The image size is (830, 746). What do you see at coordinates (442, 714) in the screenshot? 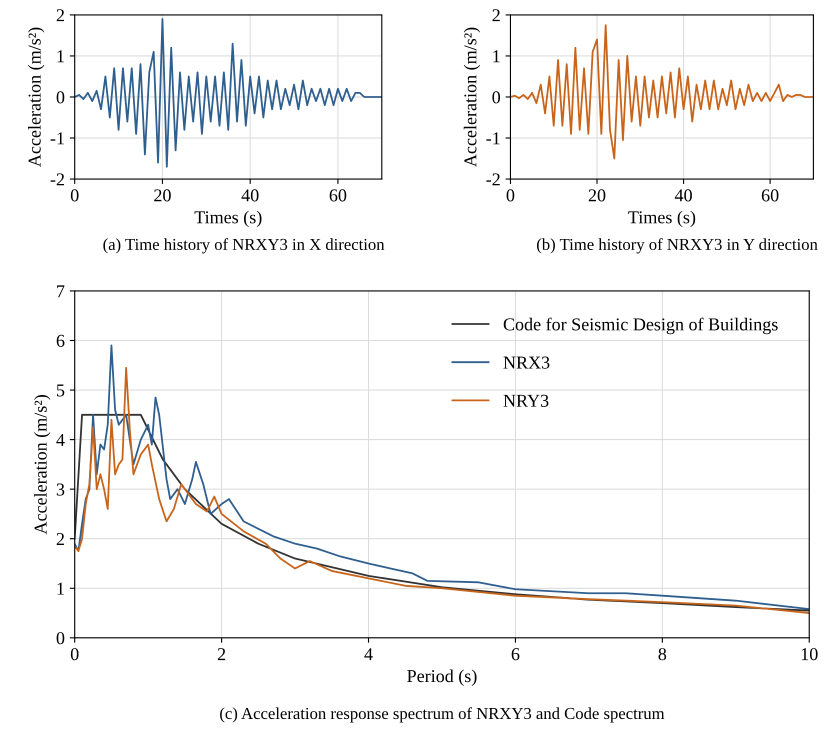
I see `text: (c) Acceleration response spectrum of NRXY3 and Code spectrum` at bounding box center [442, 714].